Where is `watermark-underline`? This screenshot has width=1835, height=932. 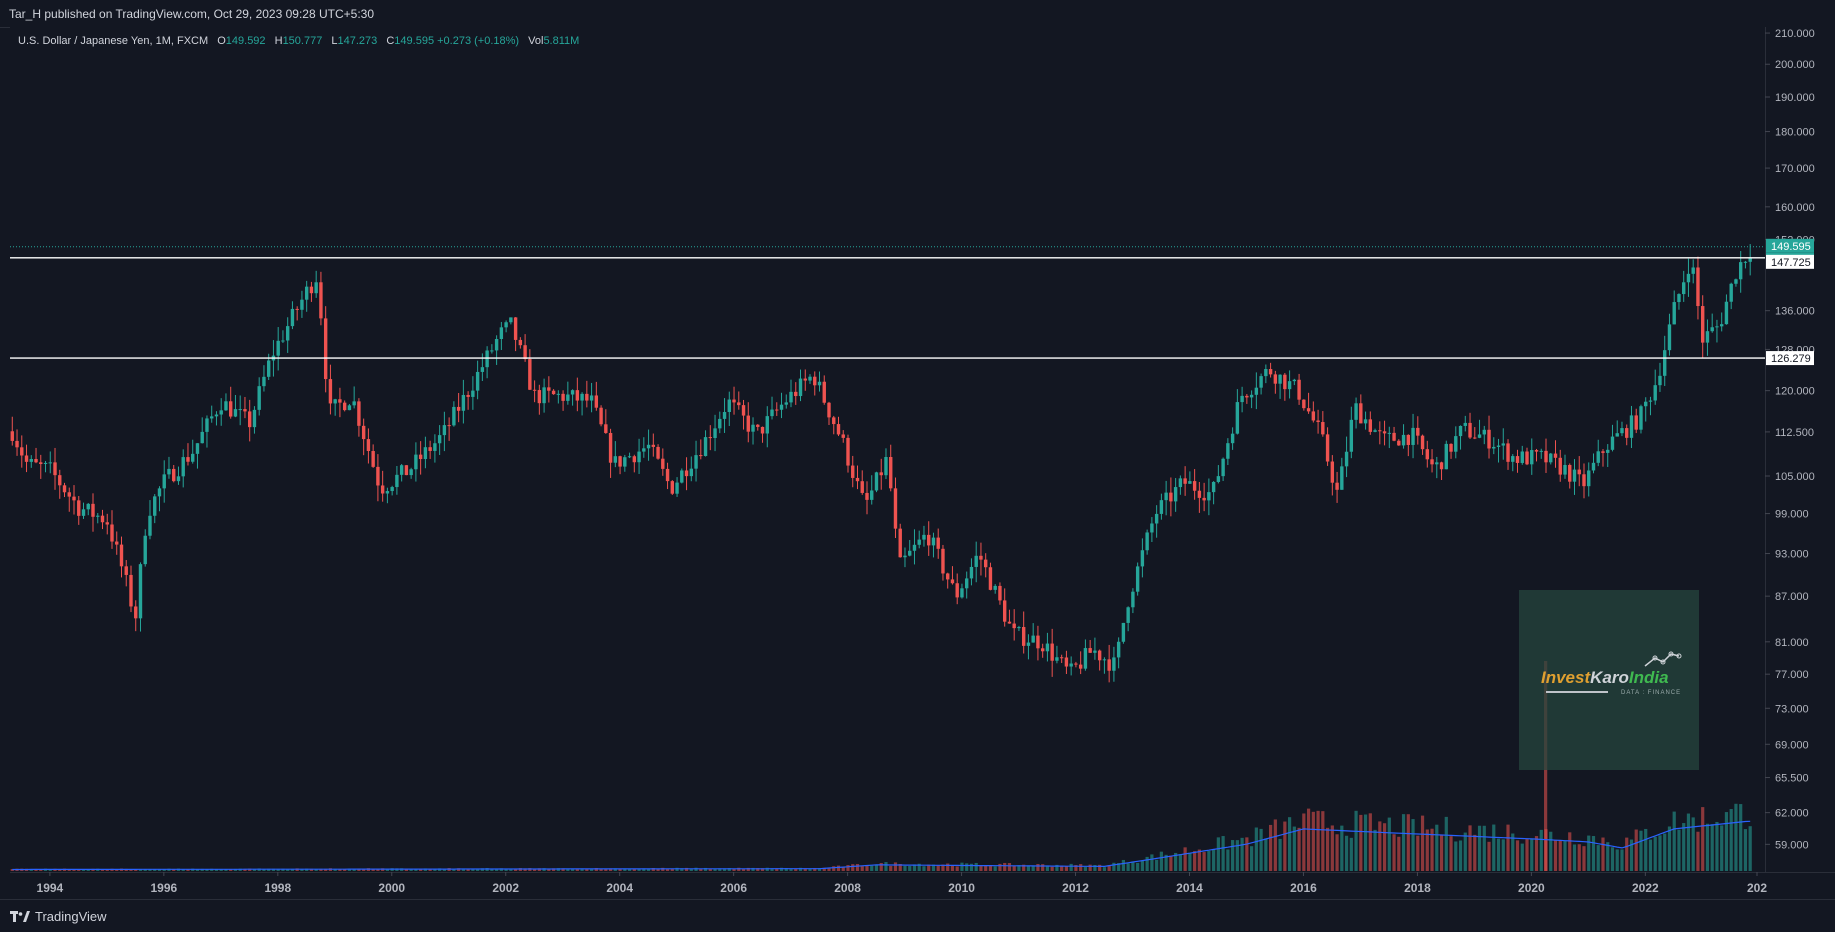 watermark-underline is located at coordinates (1577, 692).